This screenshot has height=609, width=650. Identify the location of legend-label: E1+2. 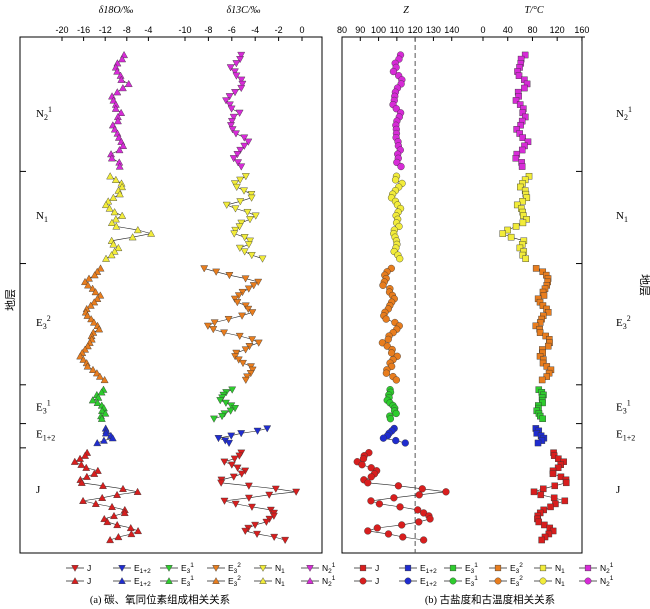
(428, 582).